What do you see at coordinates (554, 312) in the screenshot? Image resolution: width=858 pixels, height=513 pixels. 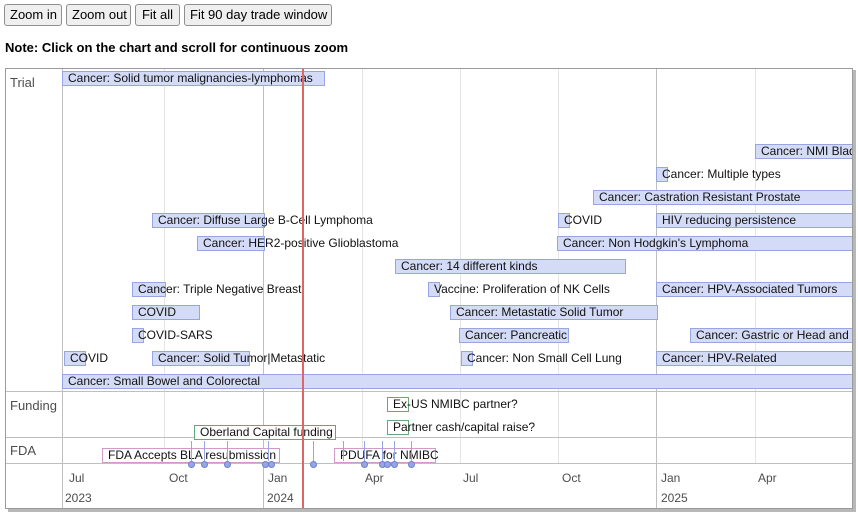 I see `trial-item: Cancer: Metastatic Solid Tumor` at bounding box center [554, 312].